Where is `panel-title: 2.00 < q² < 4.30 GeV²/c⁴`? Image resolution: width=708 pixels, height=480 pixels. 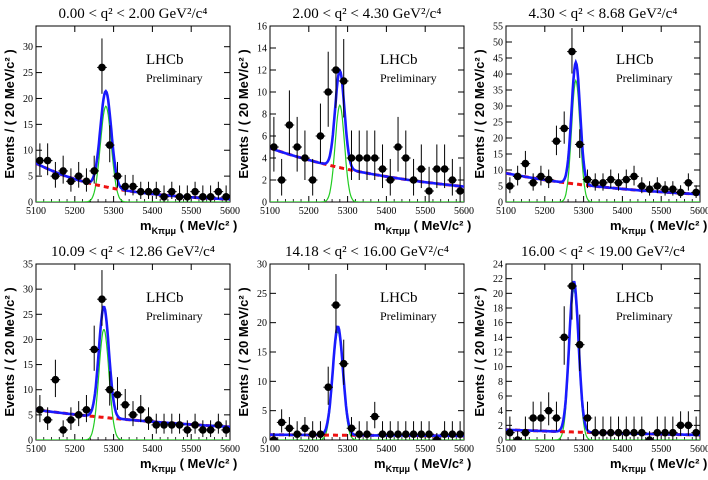
panel-title: 2.00 < q² < 4.30 GeV²/c⁴ is located at coordinates (366, 14).